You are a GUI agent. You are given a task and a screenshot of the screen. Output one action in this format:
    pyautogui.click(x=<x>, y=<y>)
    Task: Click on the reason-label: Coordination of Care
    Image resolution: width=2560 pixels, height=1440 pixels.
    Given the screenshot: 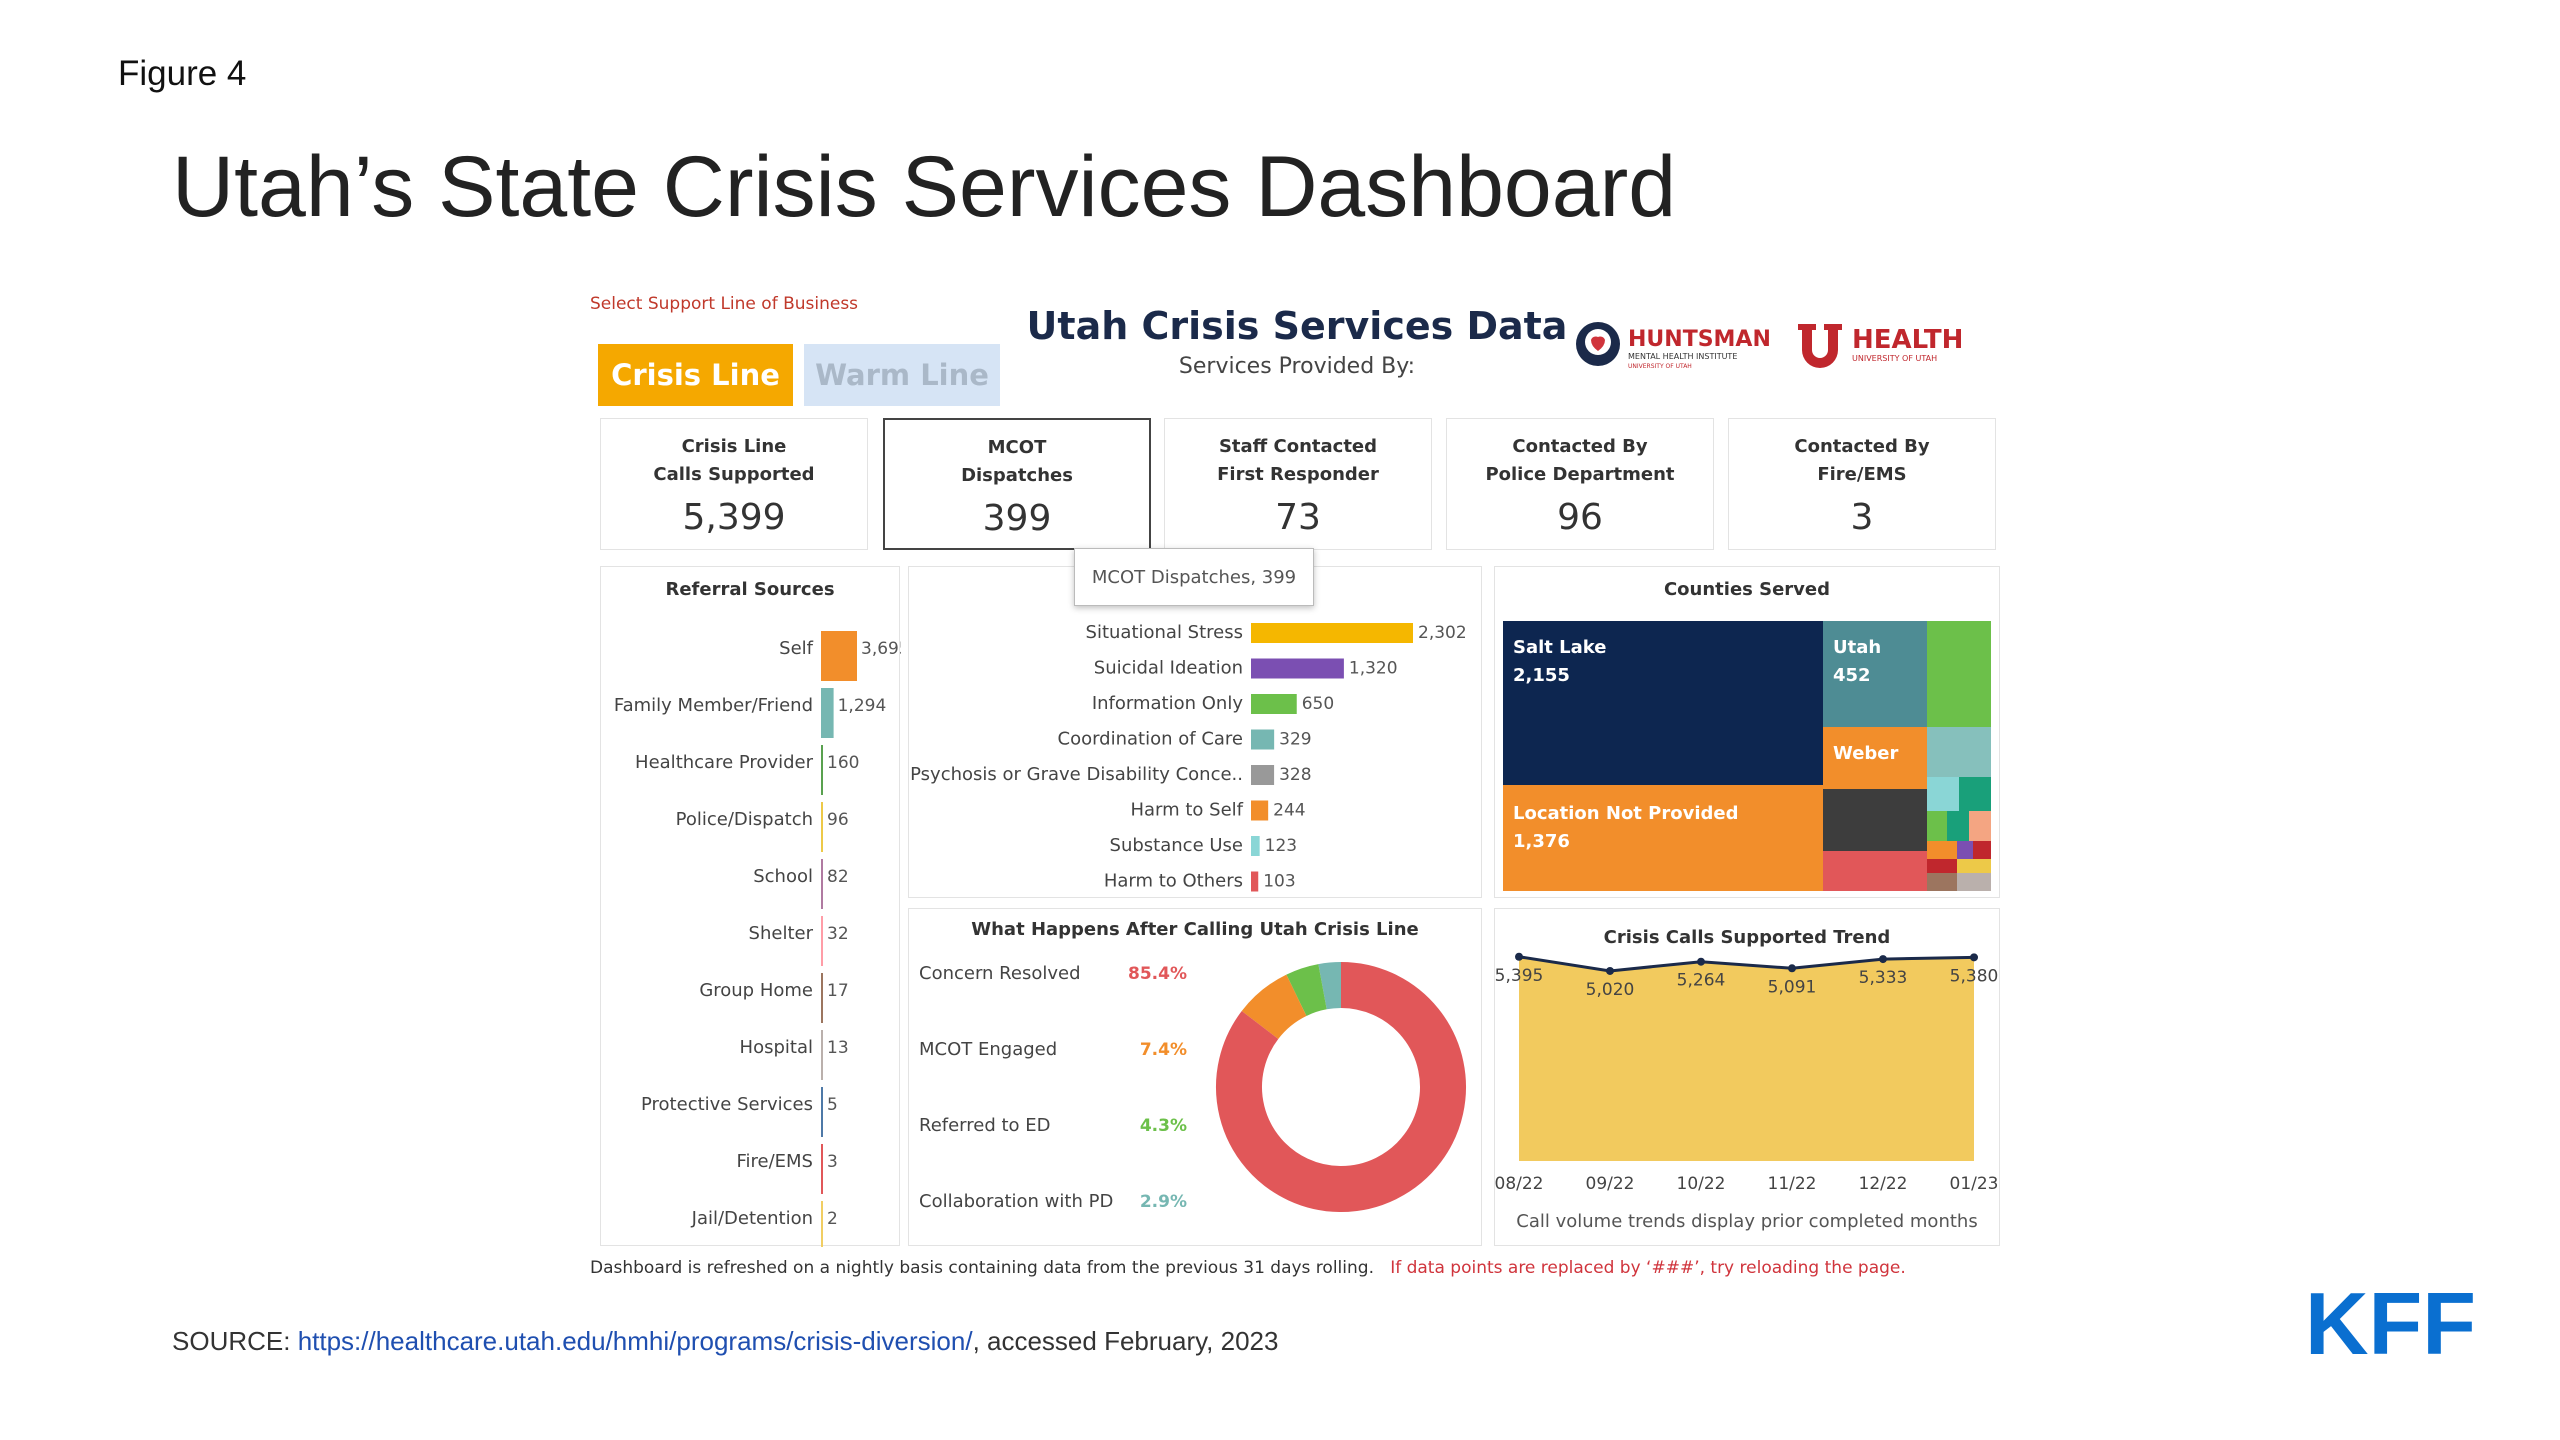 What is the action you would take?
    pyautogui.click(x=1151, y=739)
    